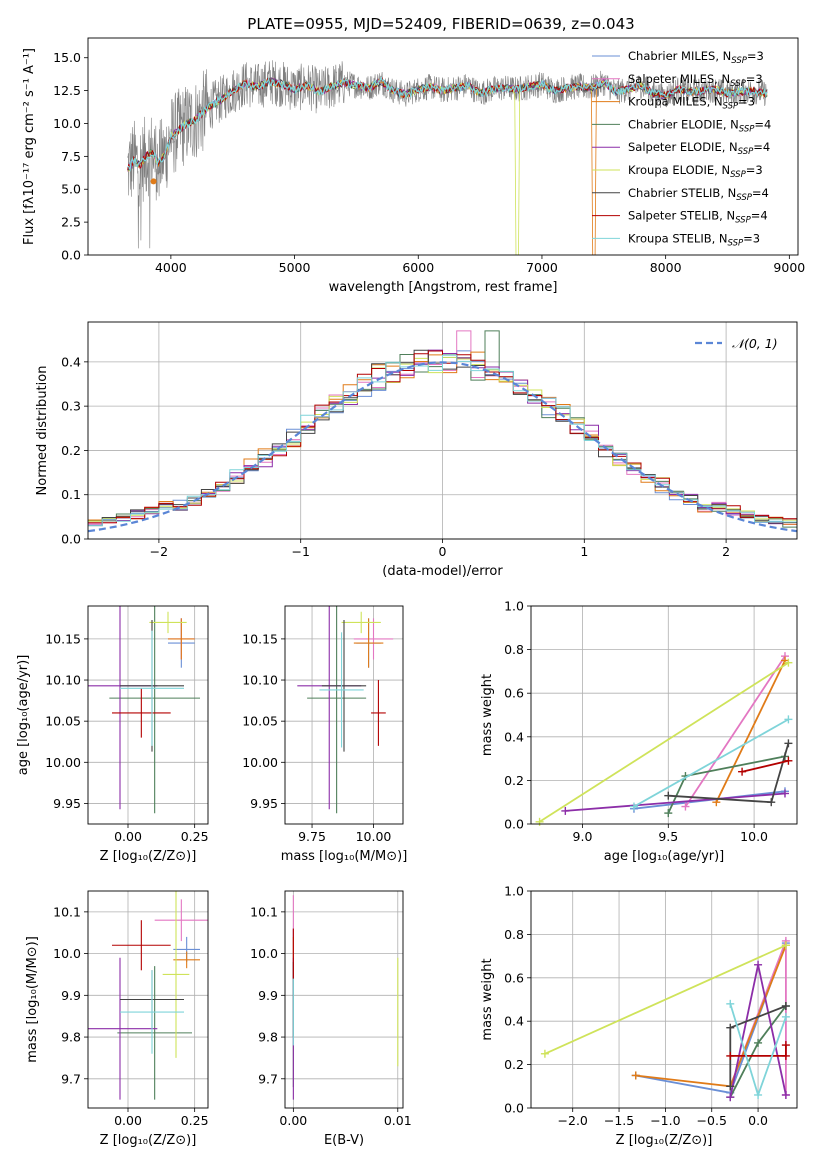 Image resolution: width=819 pixels, height=1170 pixels. What do you see at coordinates (447, 157) in the screenshot?
I see `spectrum-lines` at bounding box center [447, 157].